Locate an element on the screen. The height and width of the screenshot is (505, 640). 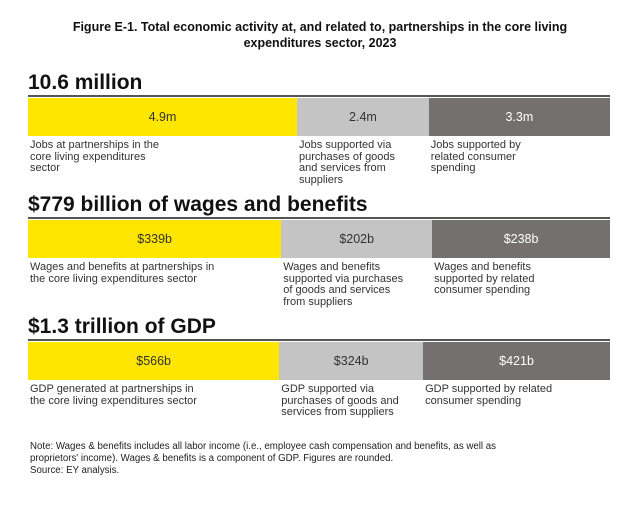
description-line: GDP generated at partnerships in is located at coordinates (112, 389).